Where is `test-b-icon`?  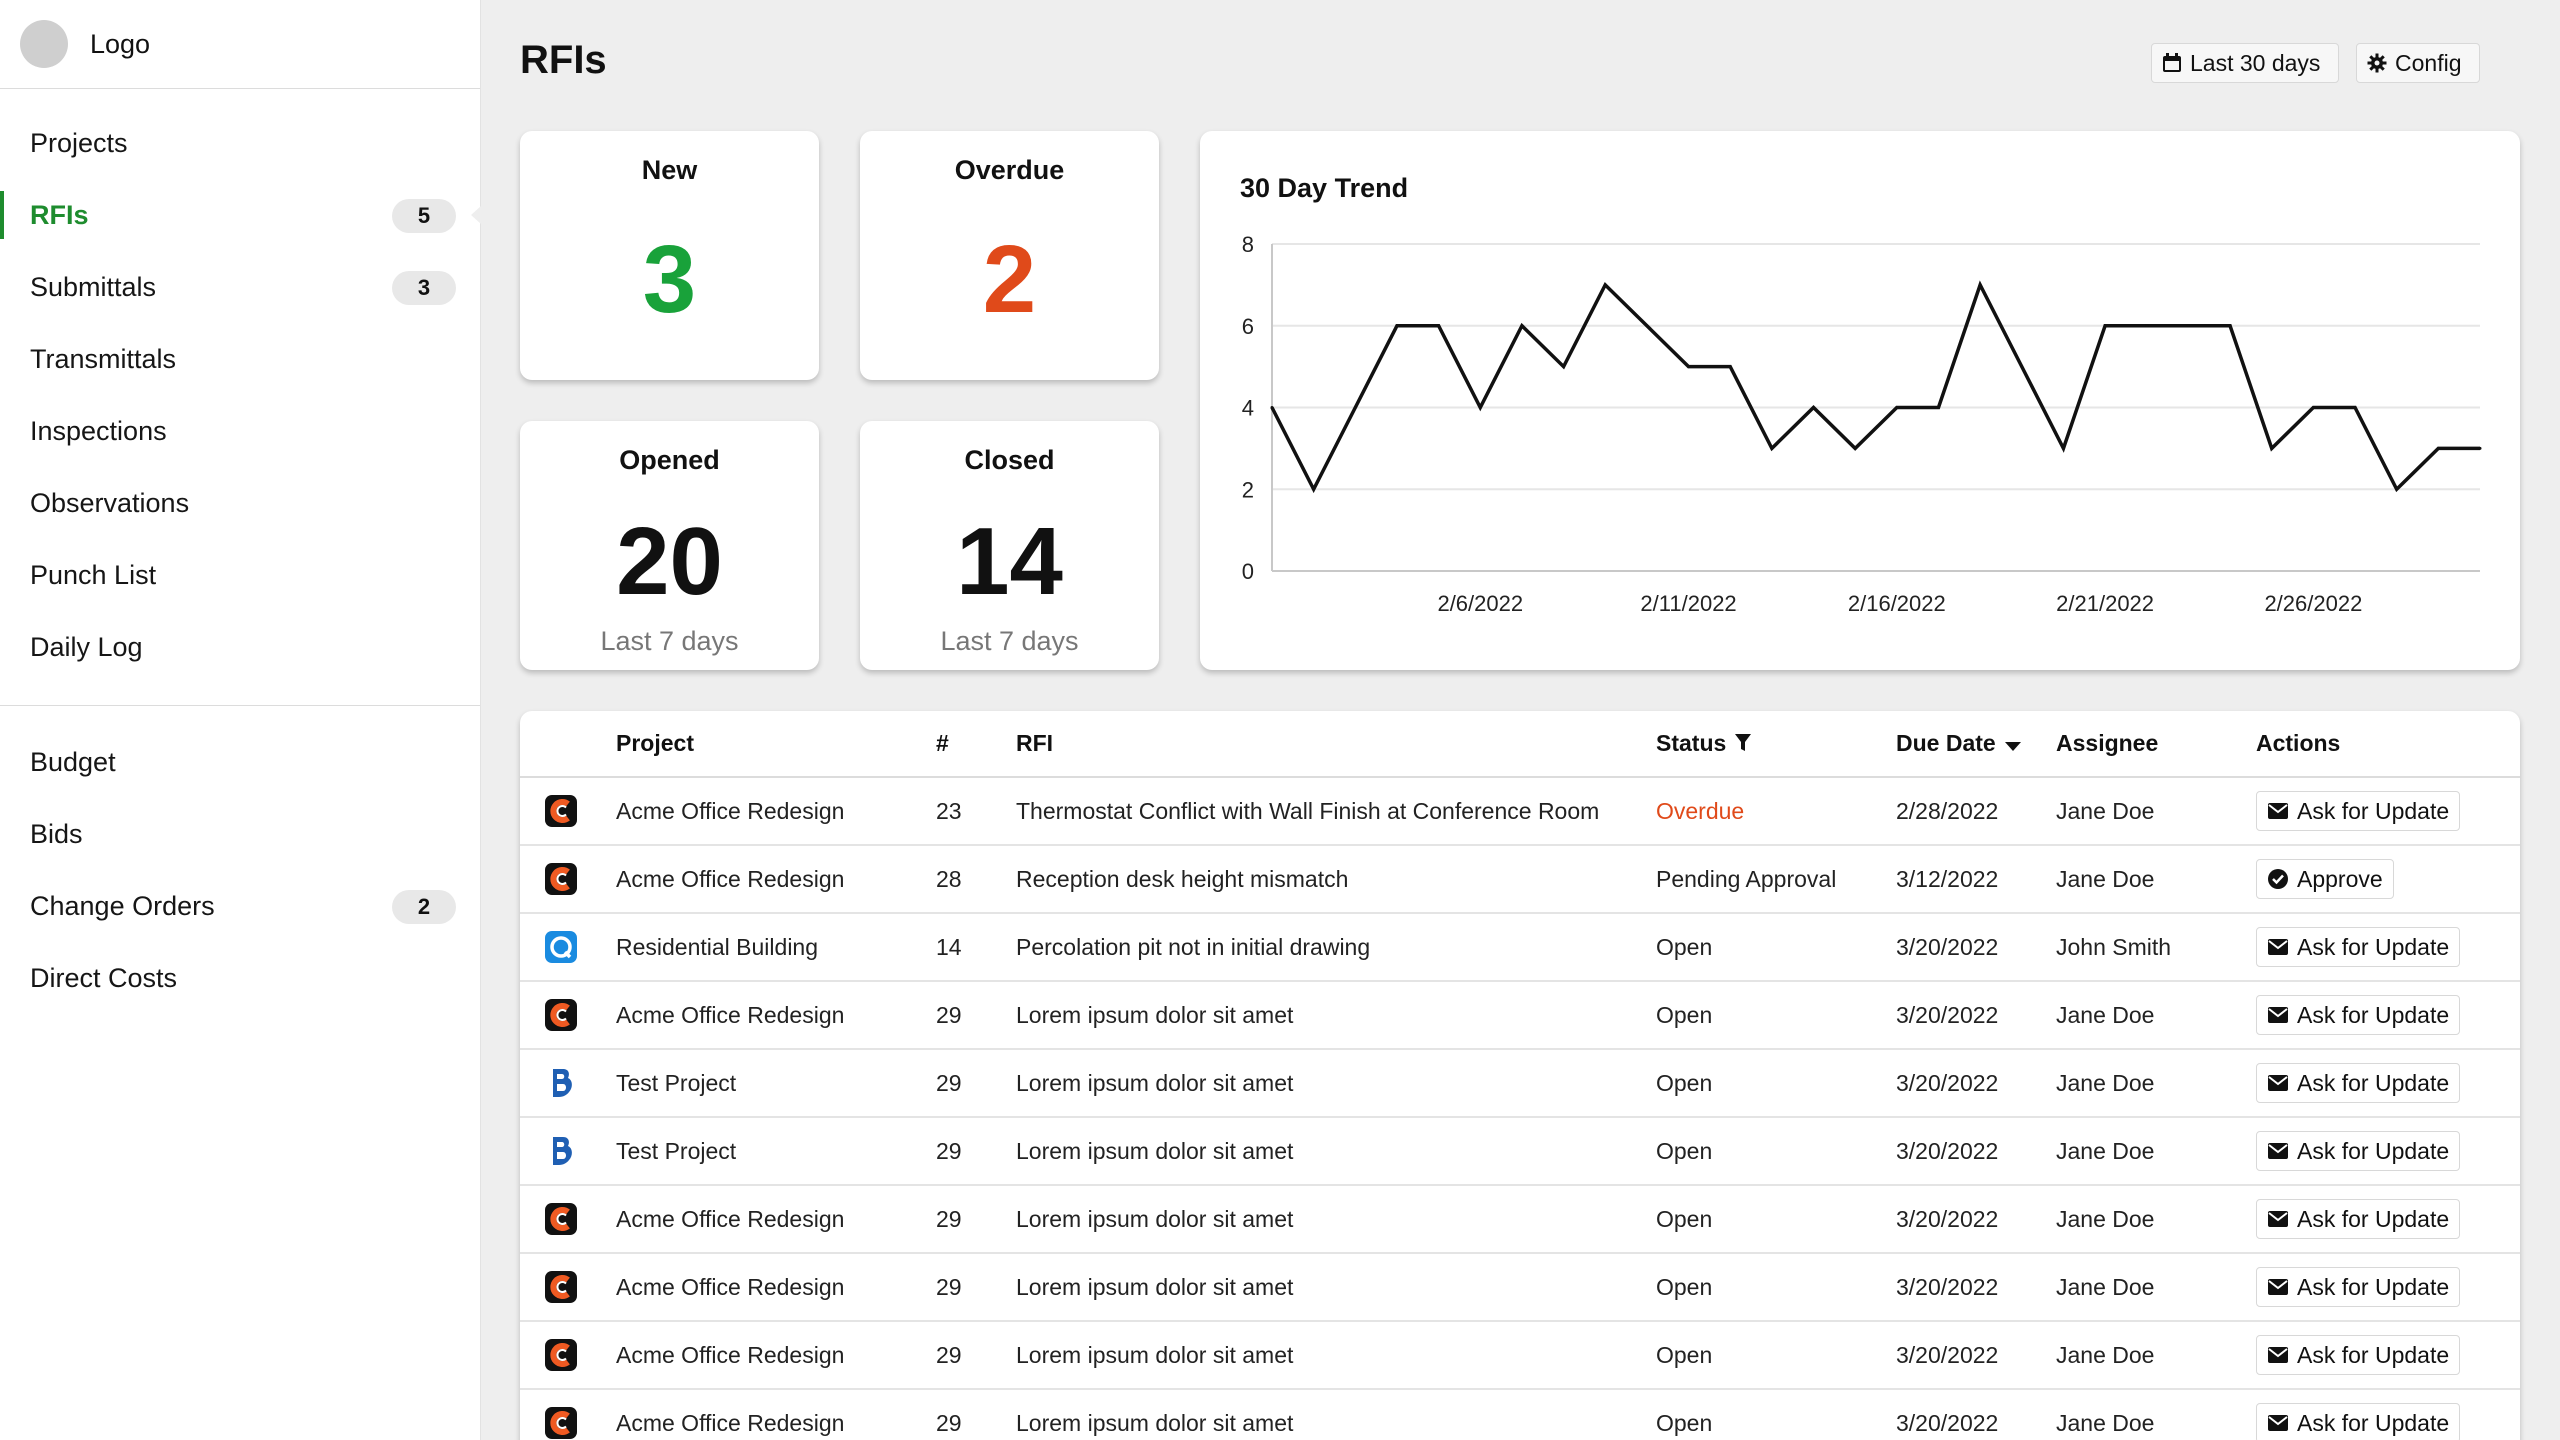
test-b-icon is located at coordinates (562, 1151).